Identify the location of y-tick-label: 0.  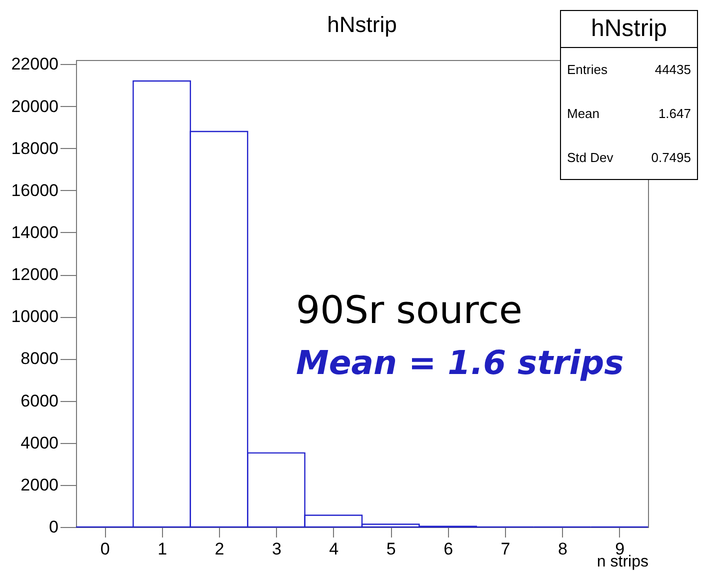
(53, 527).